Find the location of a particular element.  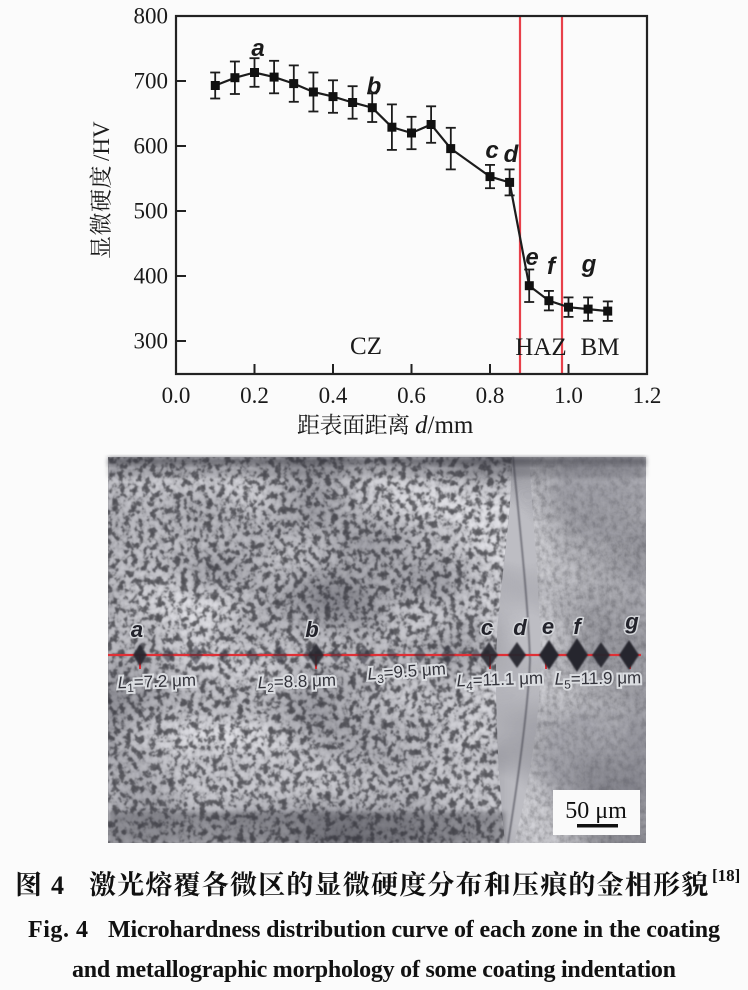

svg-text: L5=11.9 μm is located at coordinates (597, 680).